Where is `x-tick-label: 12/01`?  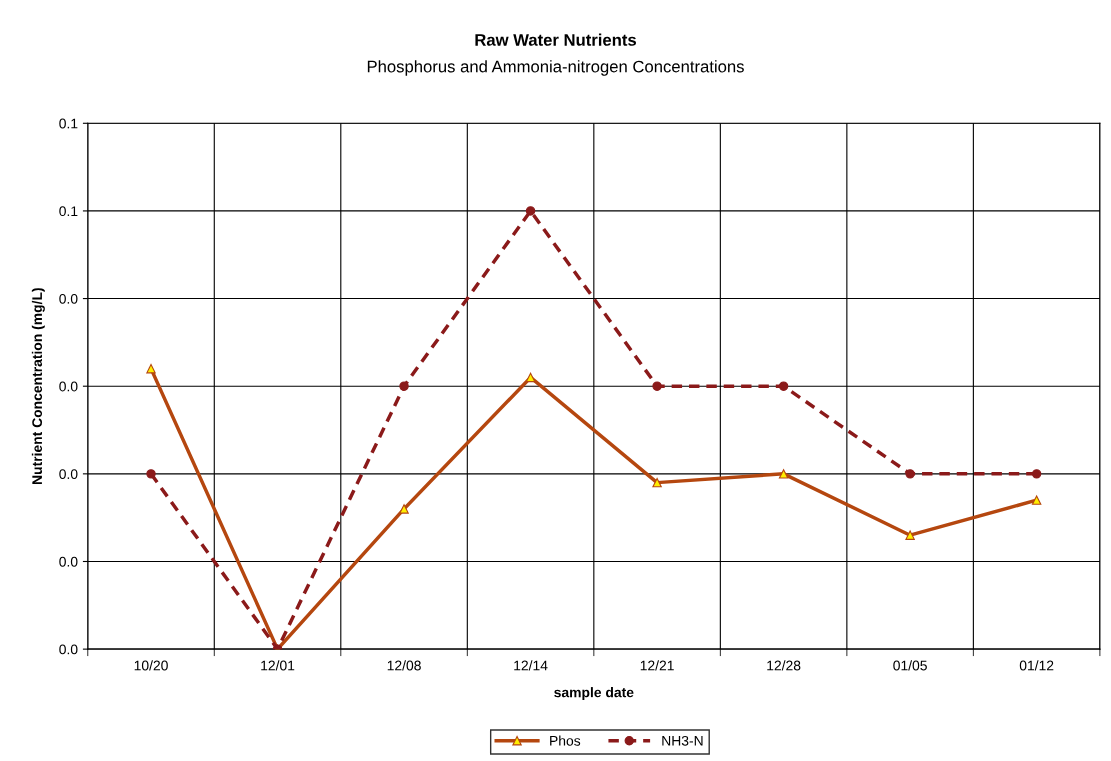
x-tick-label: 12/01 is located at coordinates (278, 665).